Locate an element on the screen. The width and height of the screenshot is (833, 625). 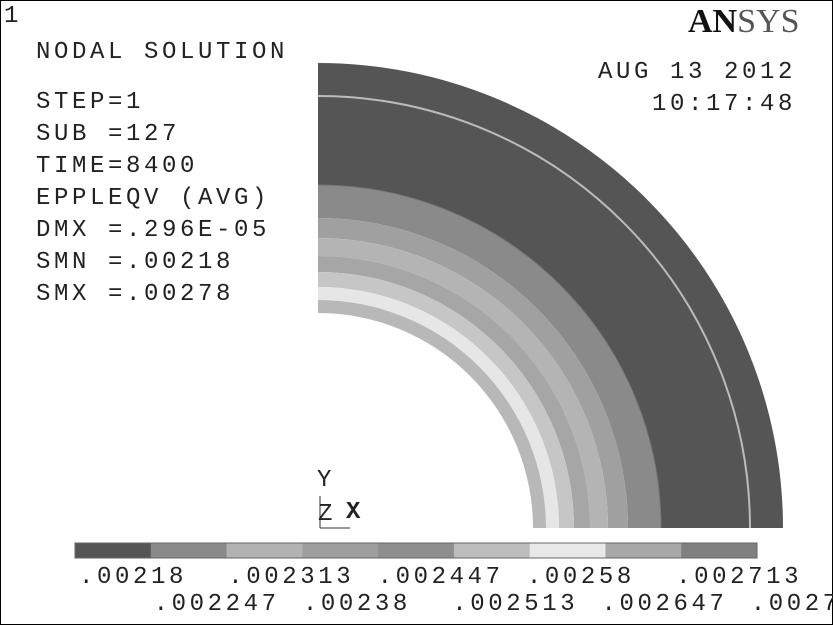
info-line: SMN =.00218 is located at coordinates (135, 262).